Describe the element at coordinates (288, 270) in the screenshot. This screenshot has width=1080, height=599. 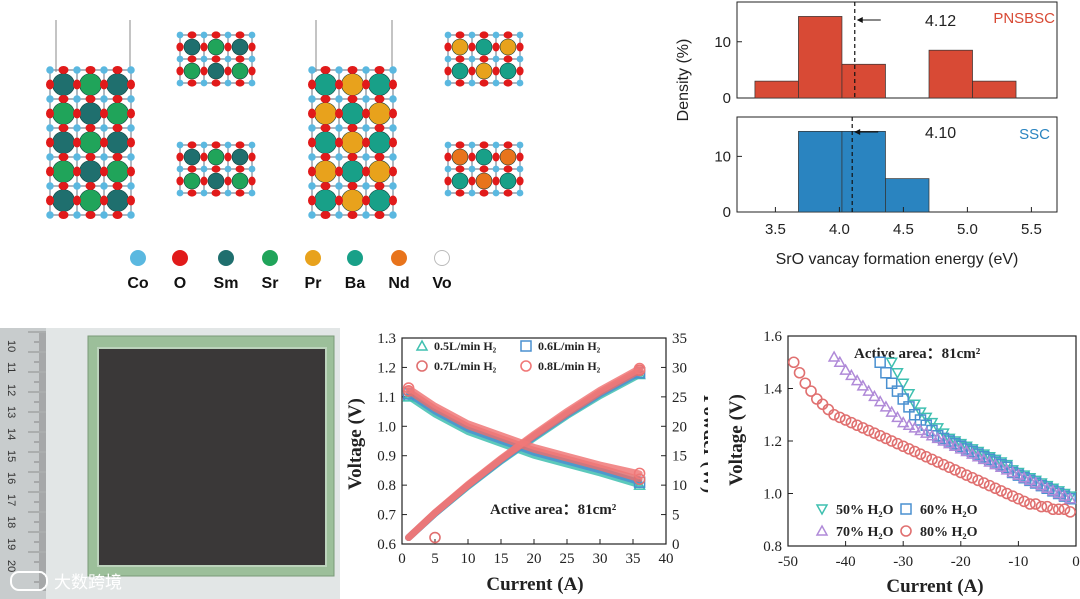
I see `atom-legend: Co O Sm Sr Pr Ba Nd Vo` at that location.